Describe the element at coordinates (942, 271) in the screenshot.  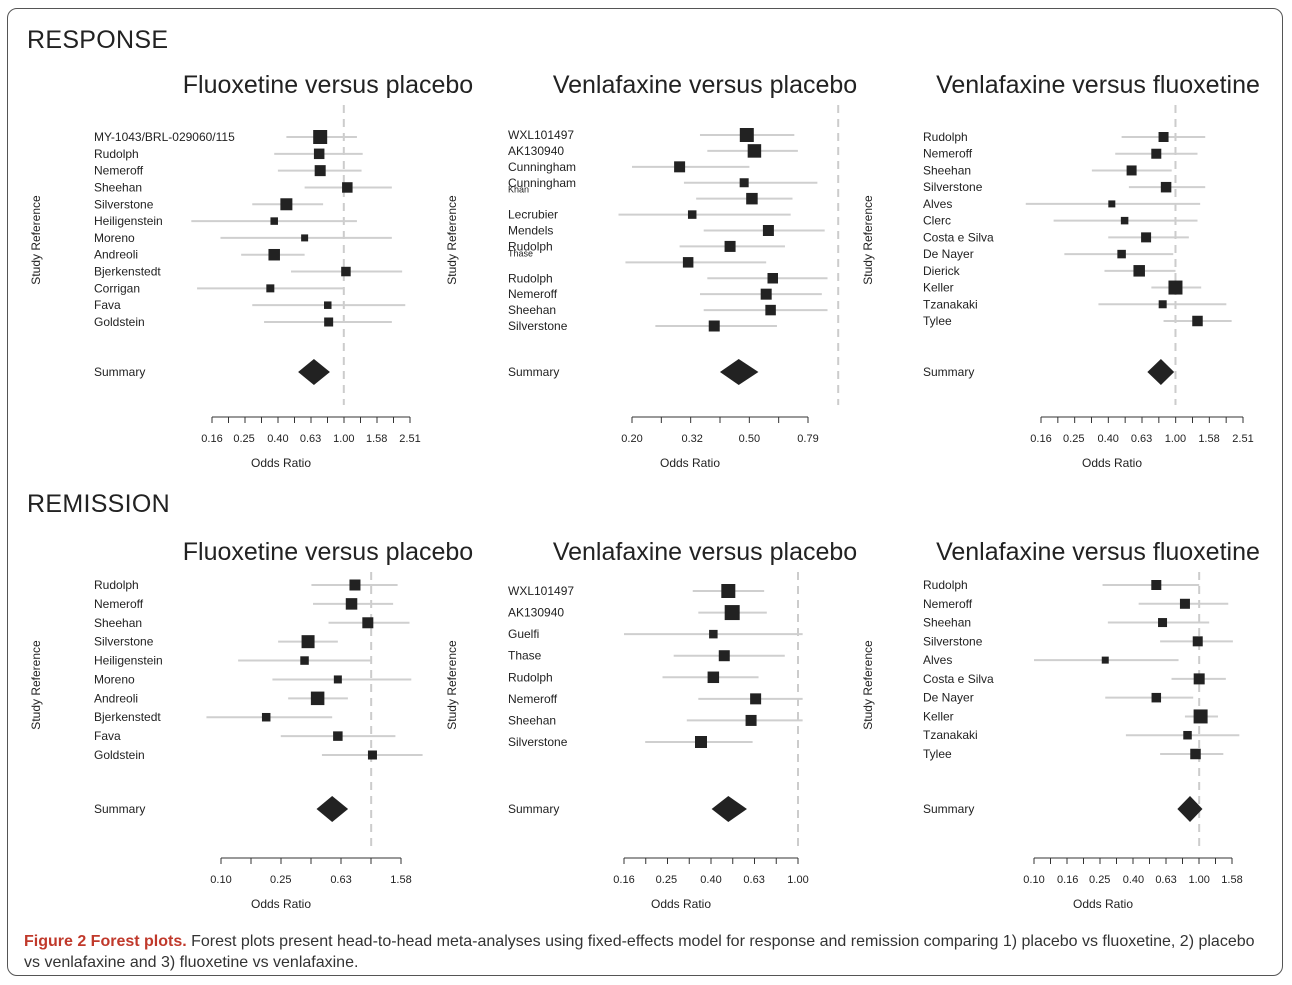
I see `plot-3-study-label: Dierick` at that location.